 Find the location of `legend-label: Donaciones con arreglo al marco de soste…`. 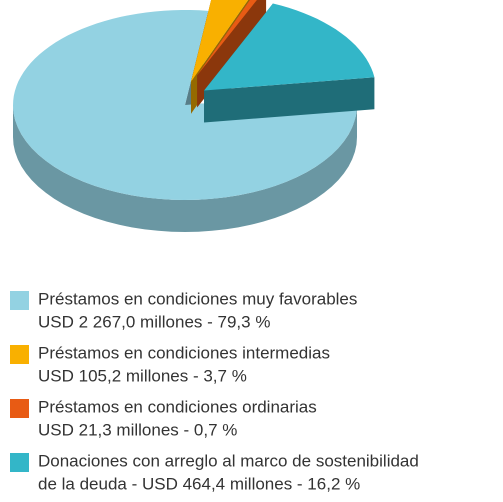

legend-label: Donaciones con arreglo al marco de soste… is located at coordinates (228, 460).